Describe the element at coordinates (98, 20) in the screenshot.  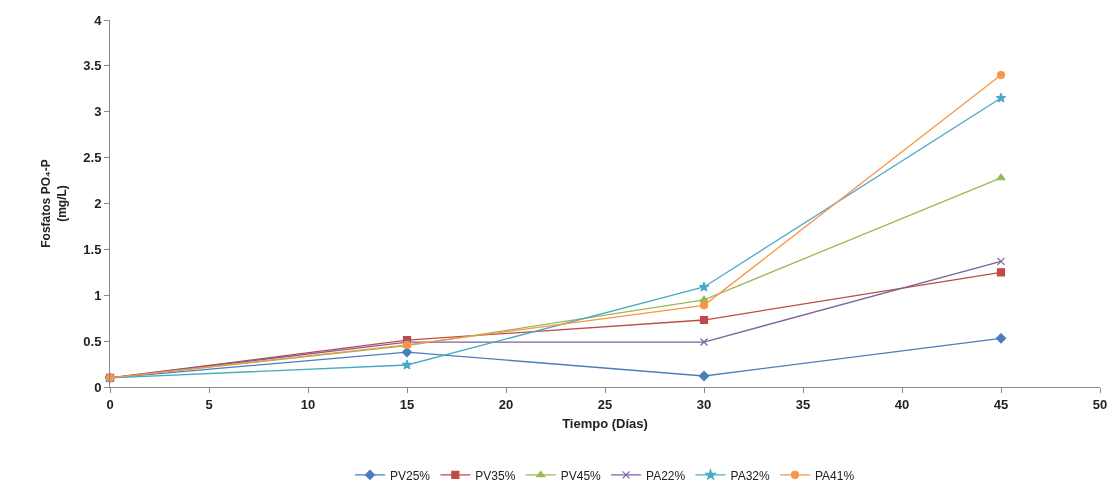
I see `y-tick-label: 4` at that location.